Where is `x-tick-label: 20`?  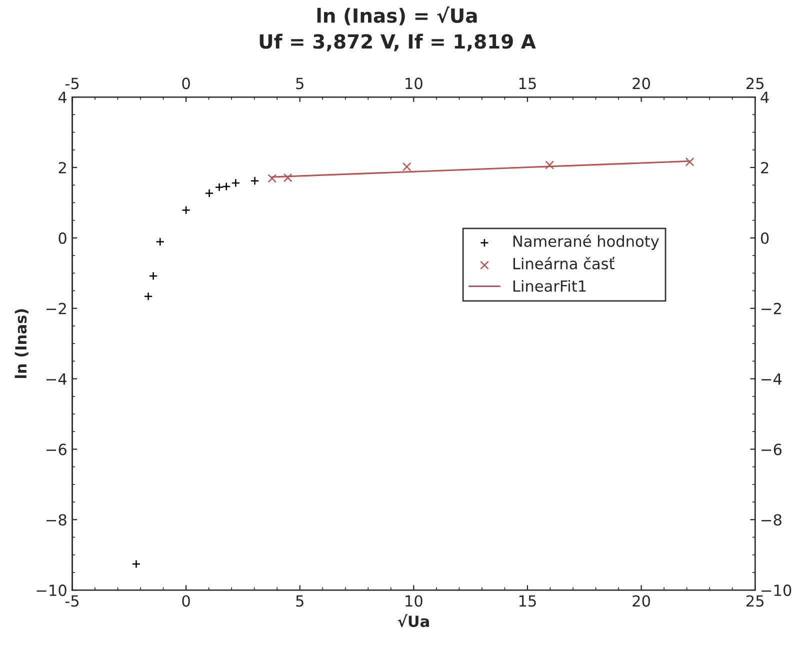
x-tick-label: 20 is located at coordinates (641, 601).